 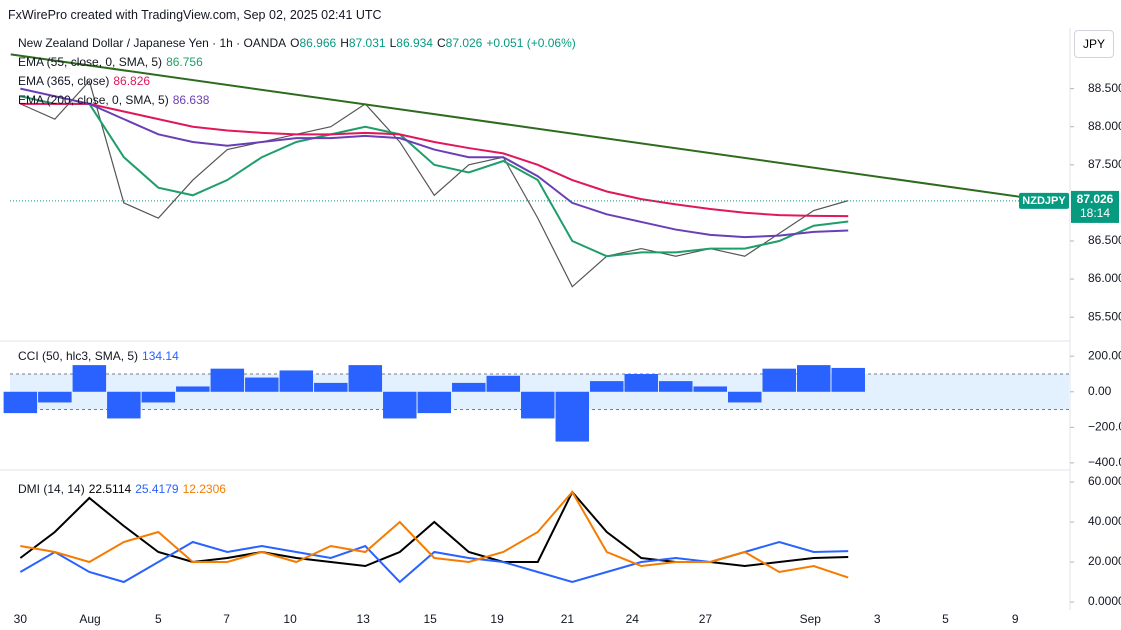 I want to click on x-tick-label: Aug, so click(x=89, y=619).